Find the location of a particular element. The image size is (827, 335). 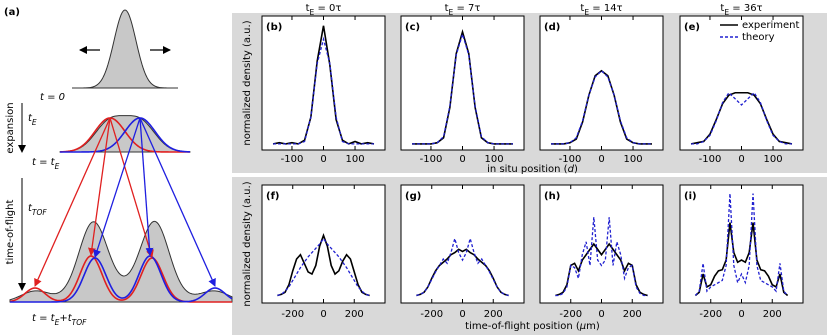

stage-label: expansion is located at coordinates (10, 127).